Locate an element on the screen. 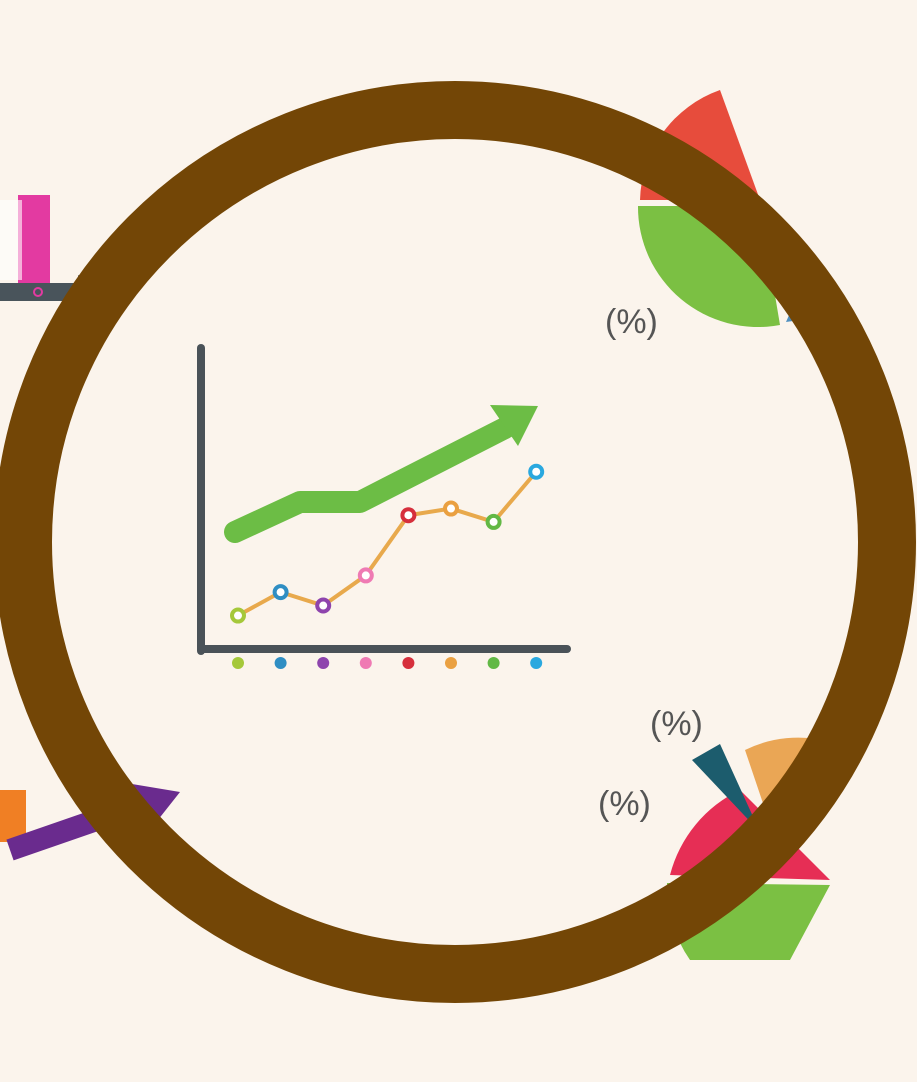 This screenshot has width=917, height=1082. pct-label-bottom-a: (%) is located at coordinates (676, 724).